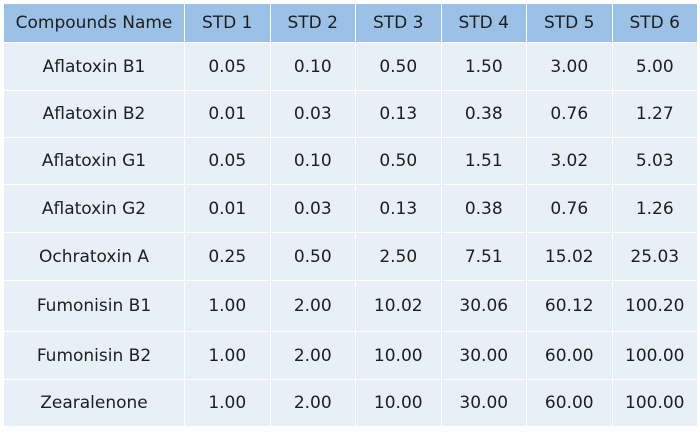 This screenshot has width=700, height=437. Describe the element at coordinates (483, 66) in the screenshot. I see `std-value-cell: 1.50` at that location.